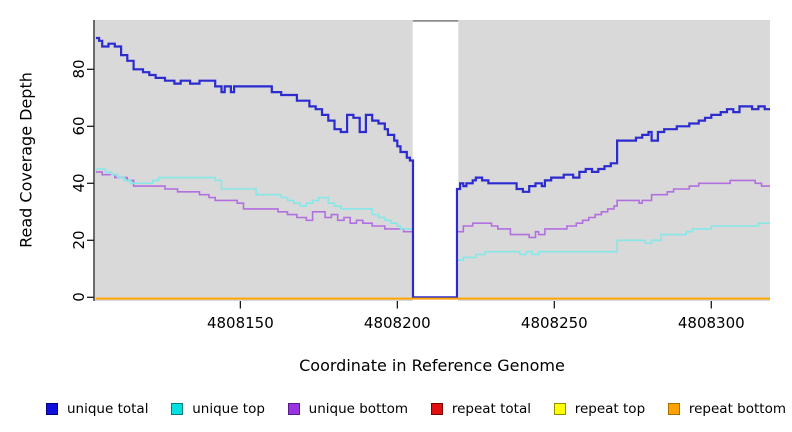 The height and width of the screenshot is (432, 792). I want to click on legend-item-unique-total: unique total, so click(97, 409).